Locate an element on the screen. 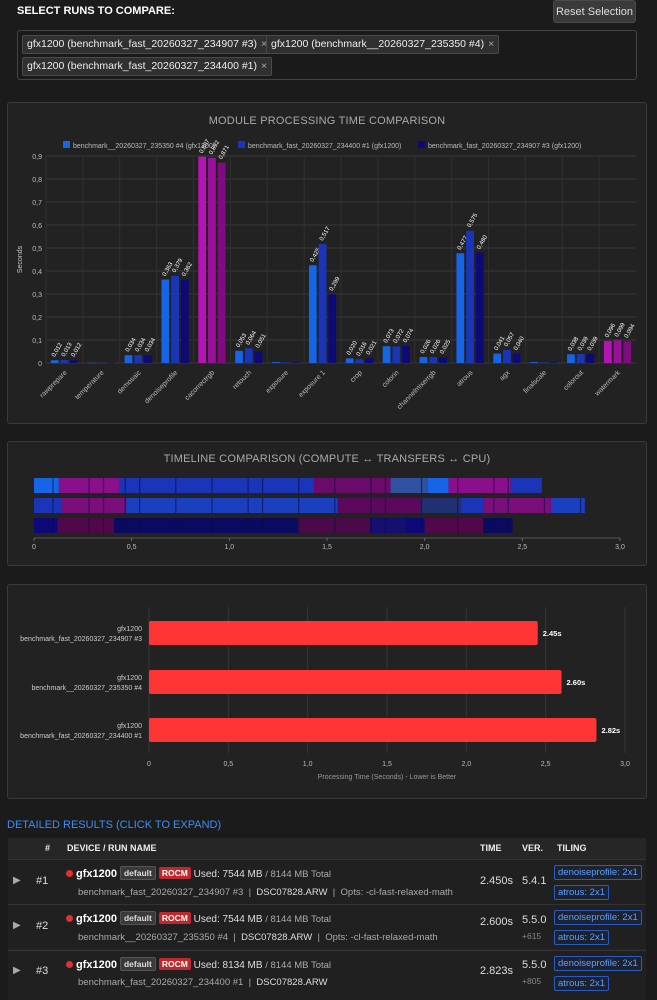  value-label: 2.45s is located at coordinates (552, 633).